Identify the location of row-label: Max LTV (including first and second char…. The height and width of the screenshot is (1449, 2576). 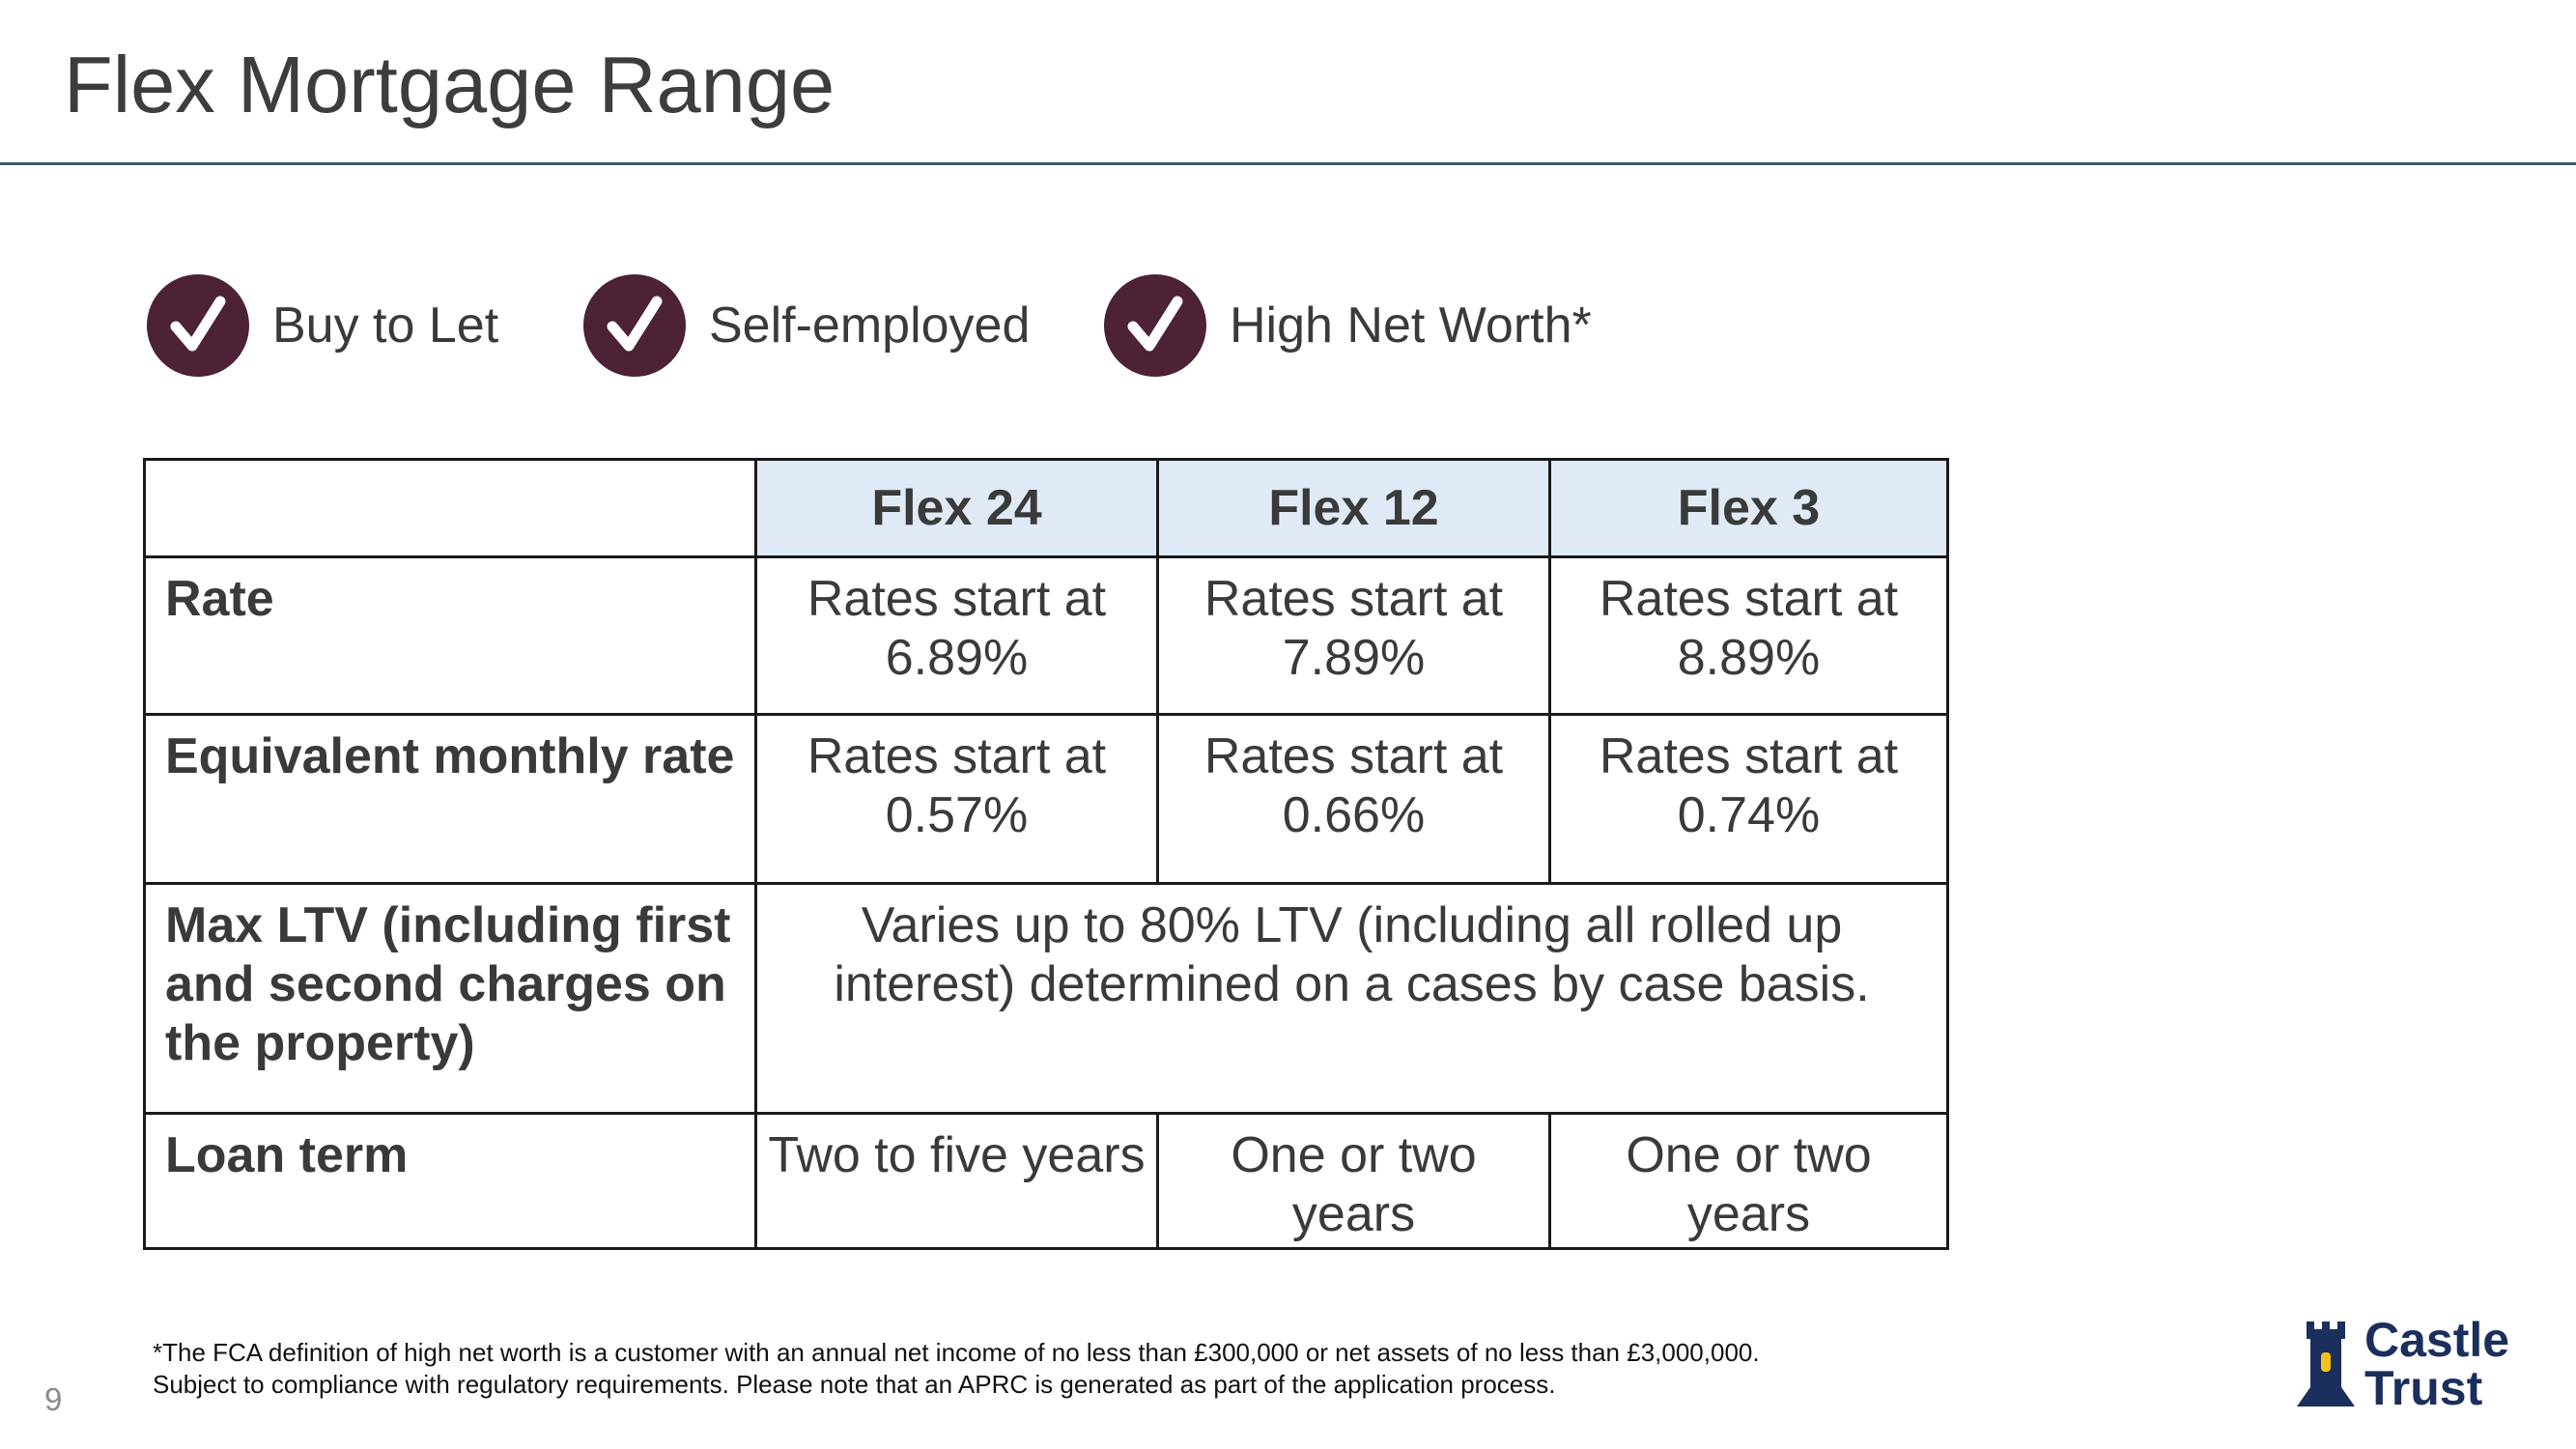
(450, 998).